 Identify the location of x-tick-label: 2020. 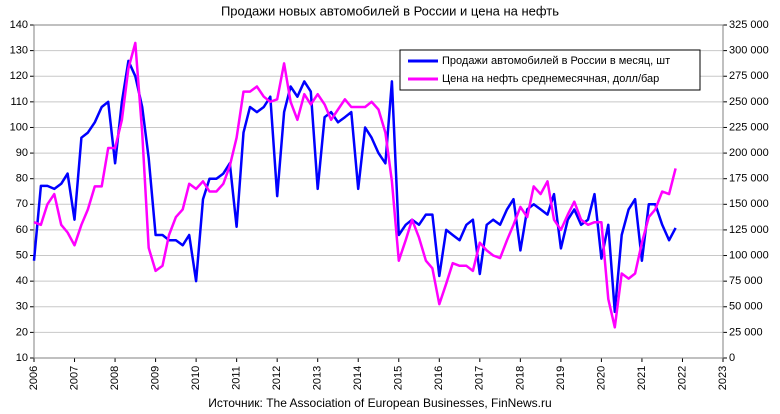
(601, 378).